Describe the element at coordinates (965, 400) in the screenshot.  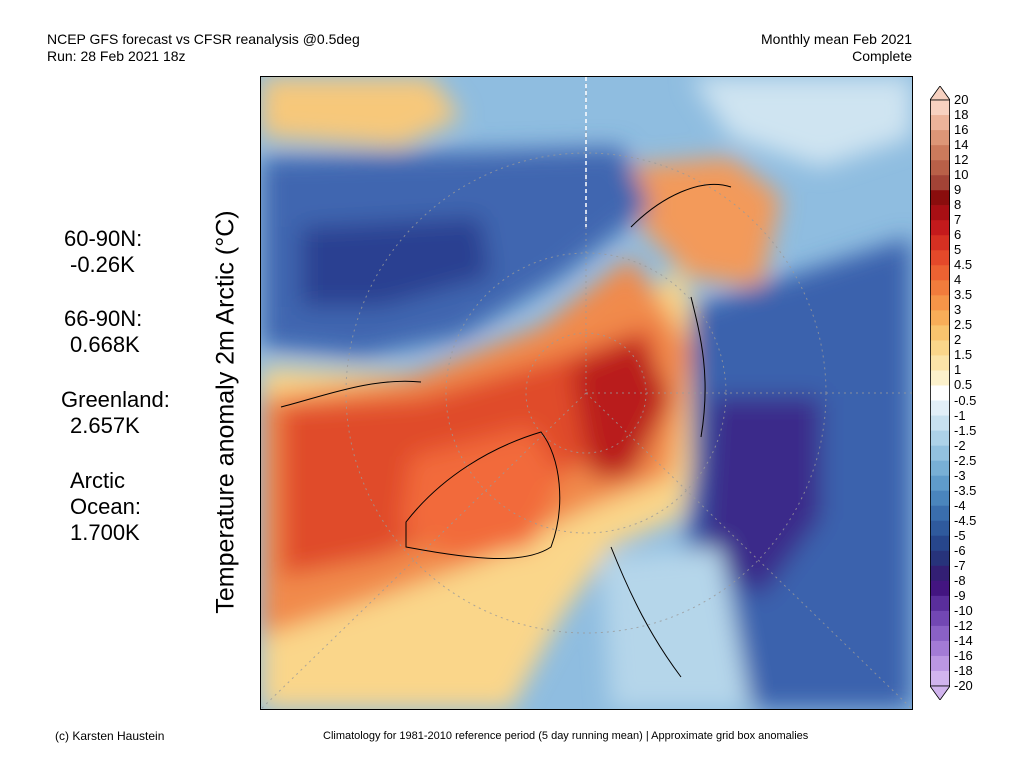
I see `colorbar-tick-label: -0.5` at that location.